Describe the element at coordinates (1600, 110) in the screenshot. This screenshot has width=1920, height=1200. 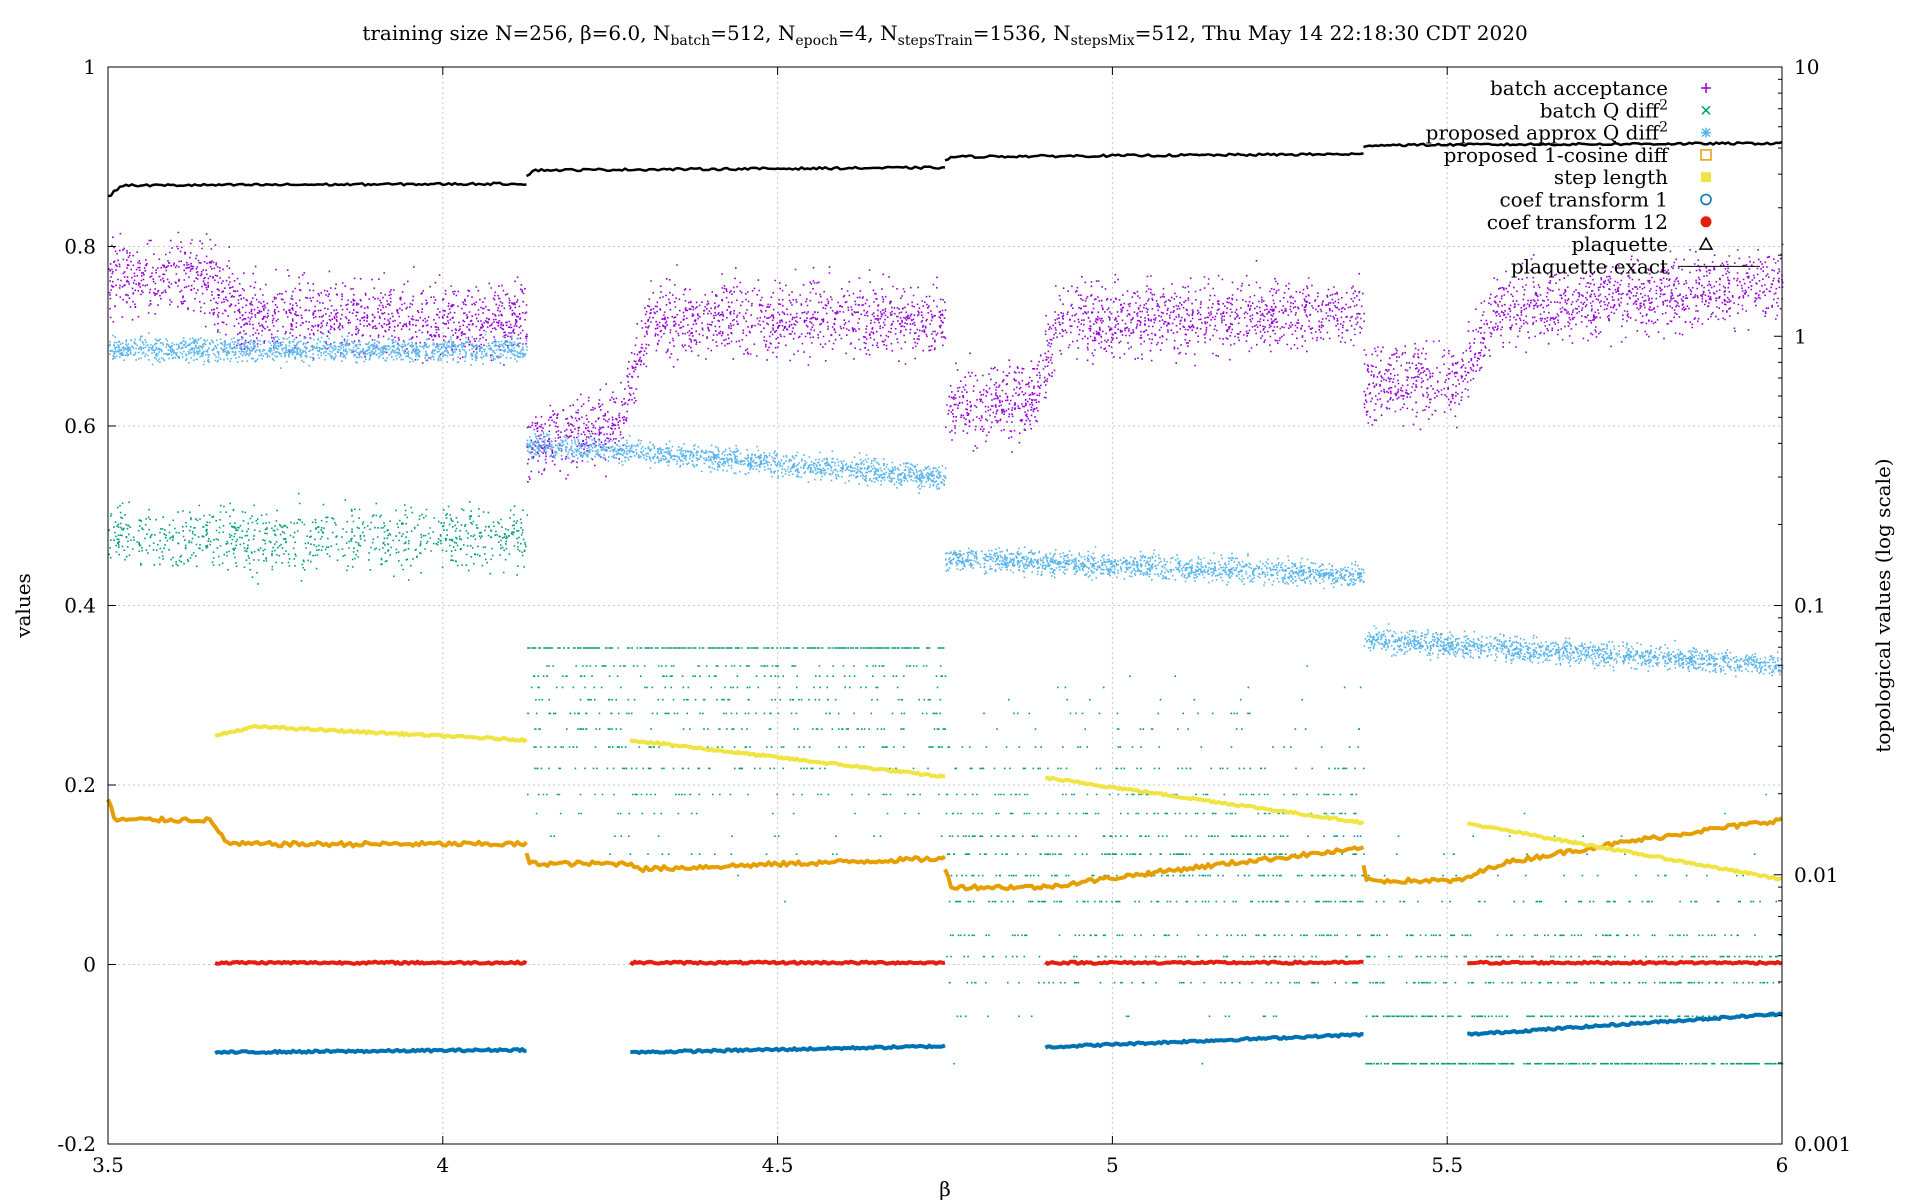
I see `legend-label-text: batch Q diff` at that location.